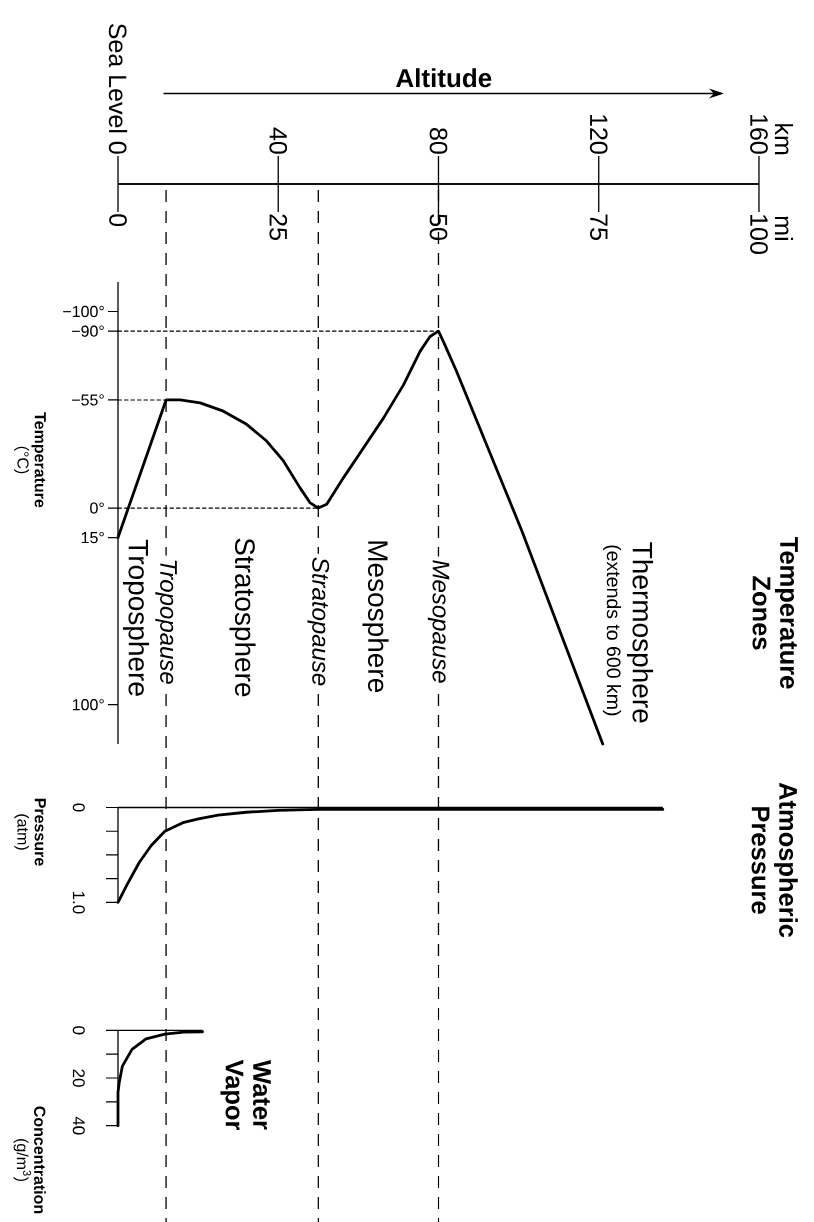 Image resolution: width=814 pixels, height=1222 pixels. Describe the element at coordinates (375, 617) in the screenshot. I see `annotation: Mesosphere` at that location.